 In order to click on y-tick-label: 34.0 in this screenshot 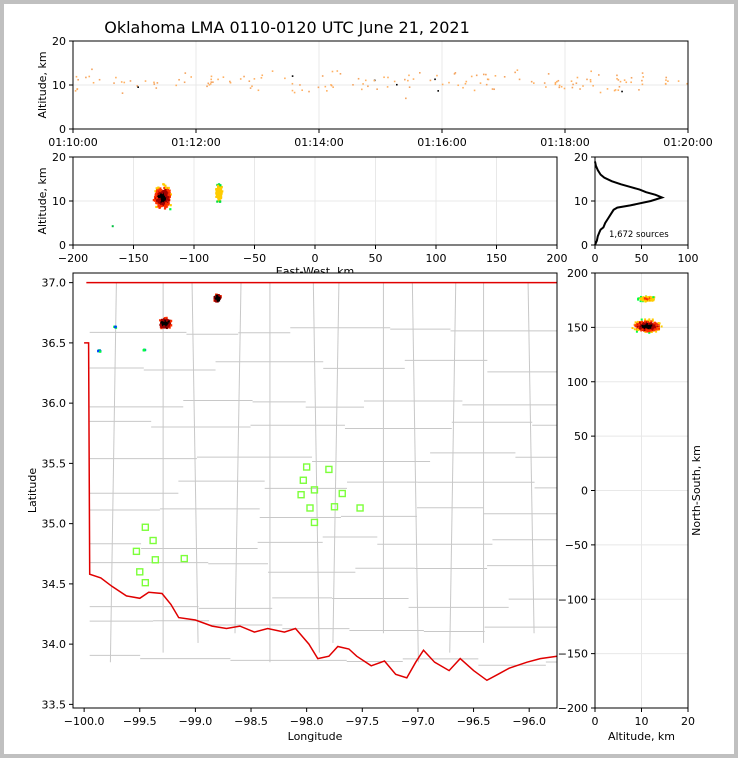, I will do `click(54, 644)`.